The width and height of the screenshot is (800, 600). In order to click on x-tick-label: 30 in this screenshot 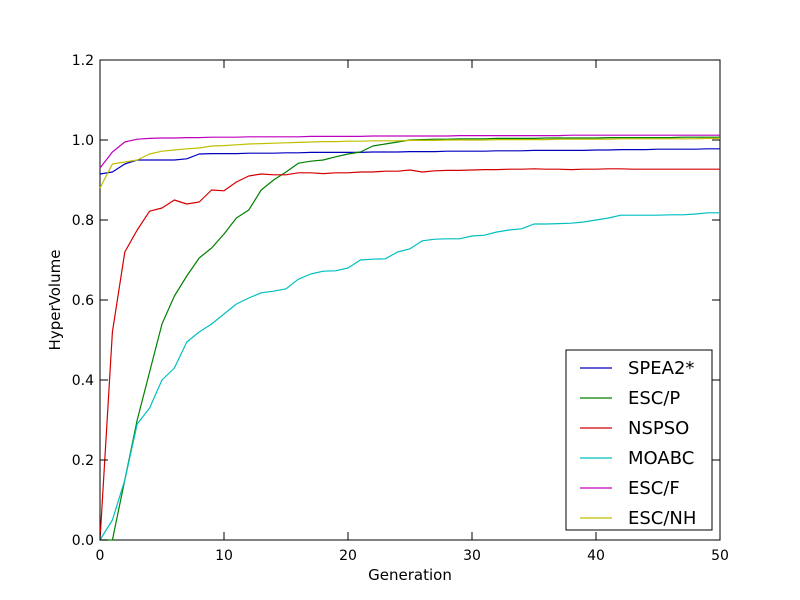, I will do `click(472, 556)`.